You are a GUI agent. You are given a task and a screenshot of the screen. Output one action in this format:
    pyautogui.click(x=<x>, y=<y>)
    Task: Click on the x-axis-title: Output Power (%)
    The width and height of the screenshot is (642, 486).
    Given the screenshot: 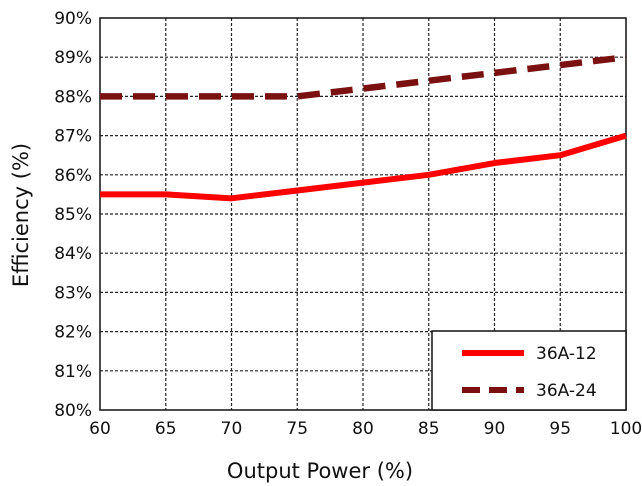 What is the action you would take?
    pyautogui.click(x=320, y=471)
    